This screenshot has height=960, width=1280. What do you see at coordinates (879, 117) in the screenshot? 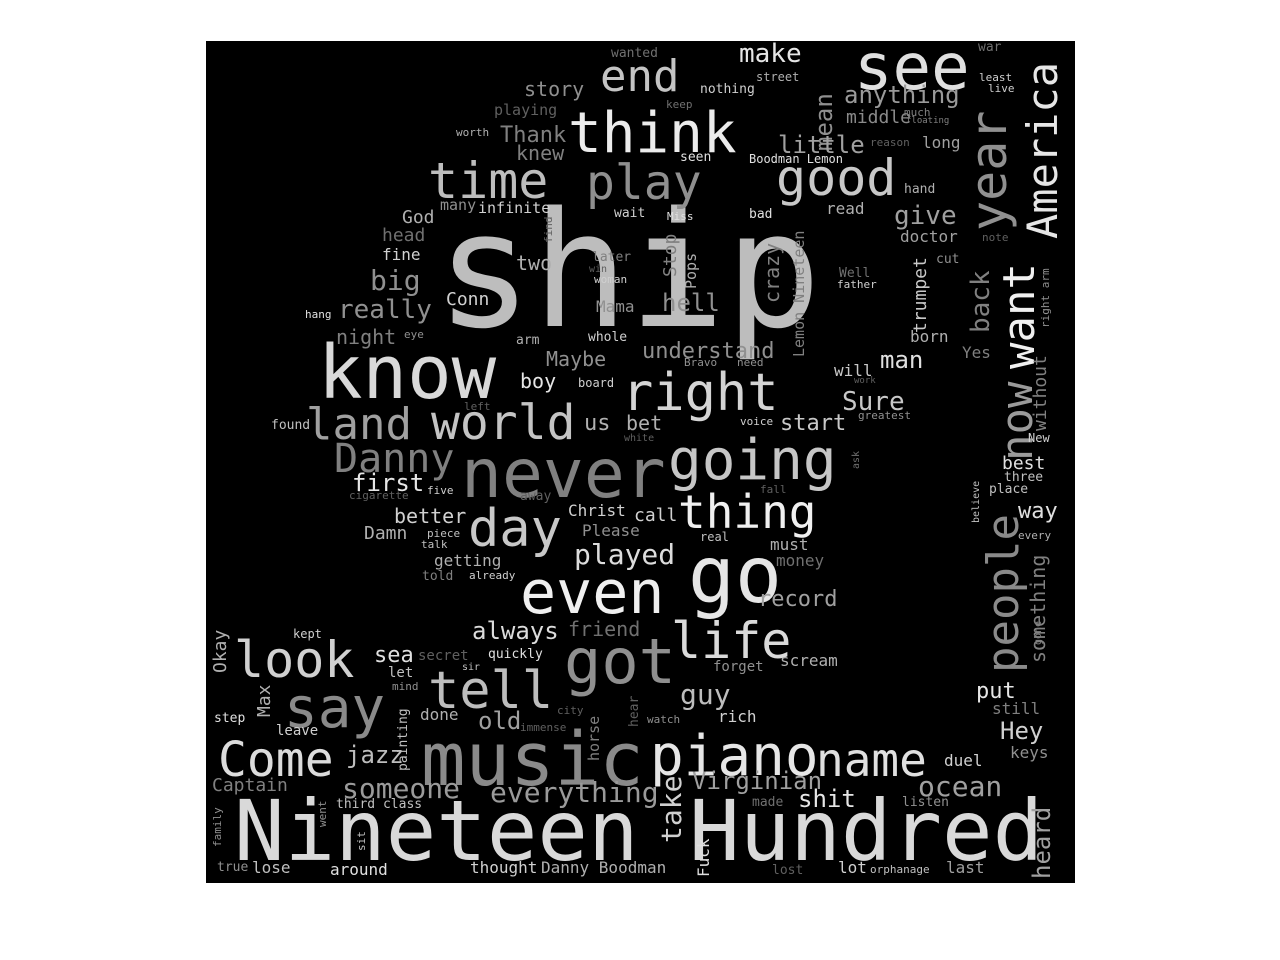
I see `word-middle: middle` at bounding box center [879, 117].